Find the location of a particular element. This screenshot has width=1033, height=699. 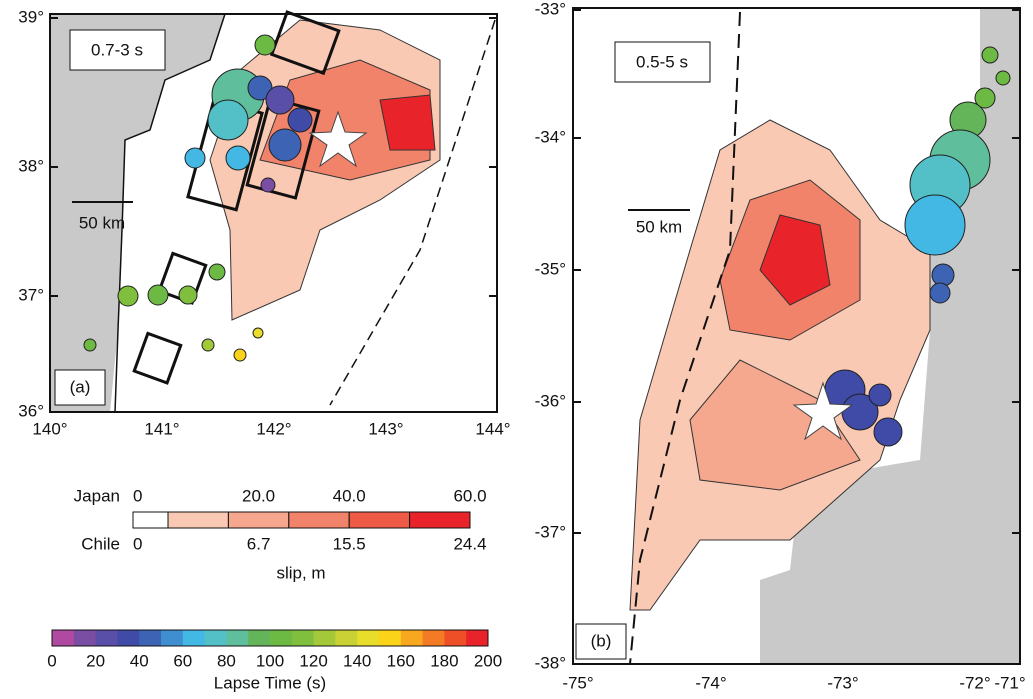

colorbar-tick-label: 200 is located at coordinates (488, 660).